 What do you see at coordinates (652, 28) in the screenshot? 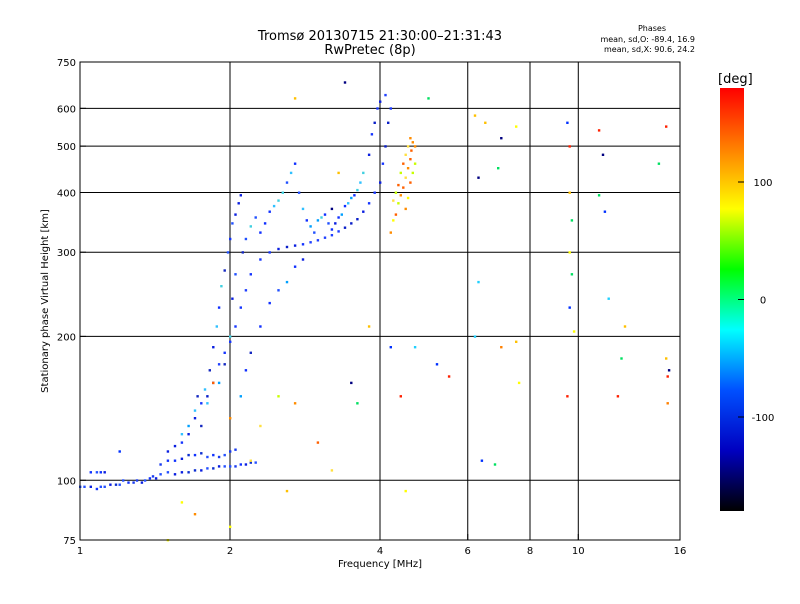
I see `legend-heading: Phases` at bounding box center [652, 28].